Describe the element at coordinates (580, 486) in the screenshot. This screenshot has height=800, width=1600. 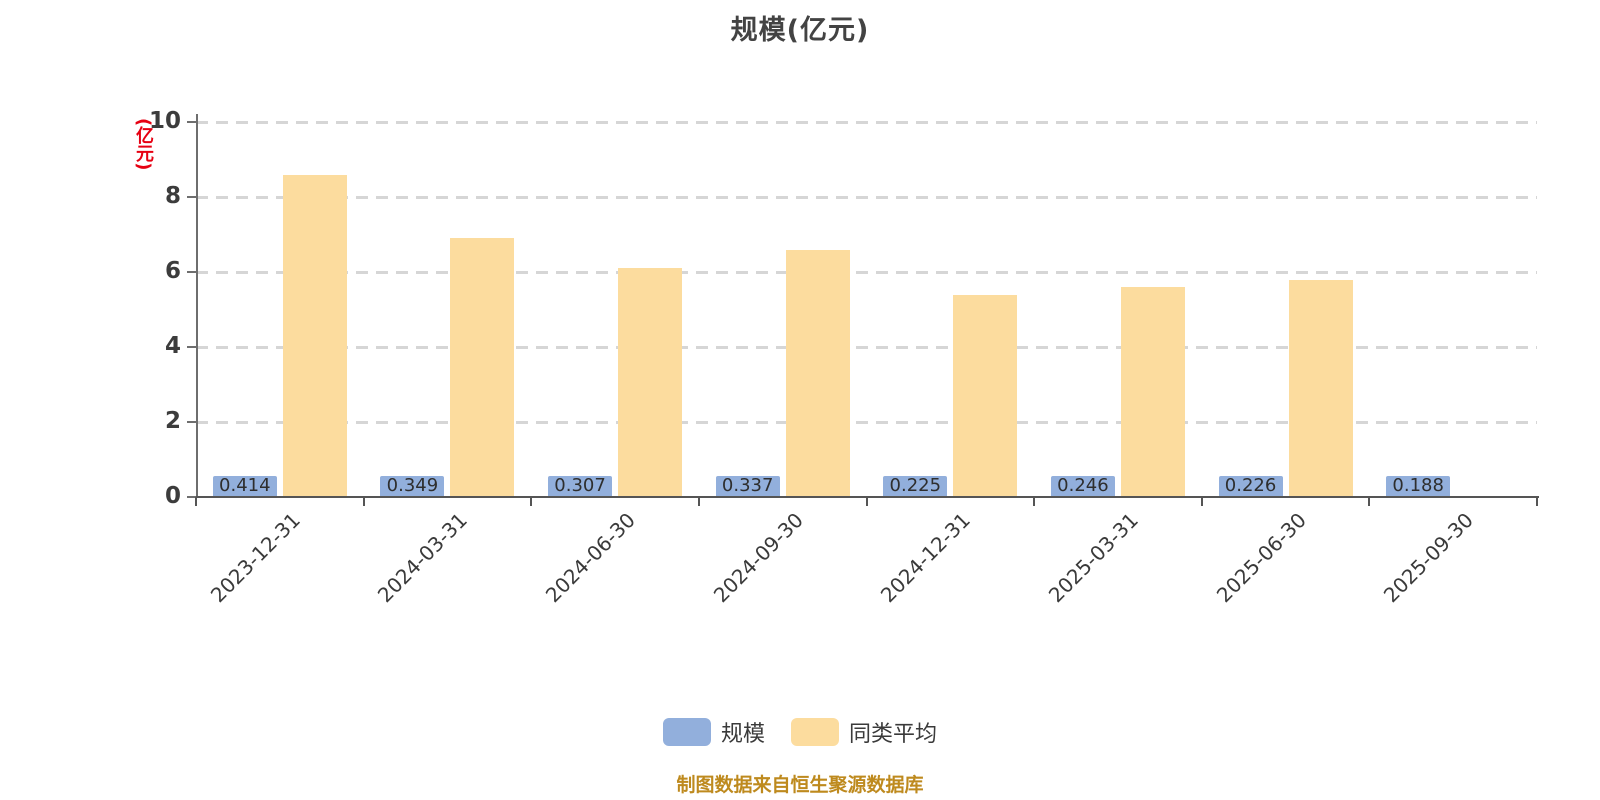
I see `bar-value-label: 0.307` at that location.